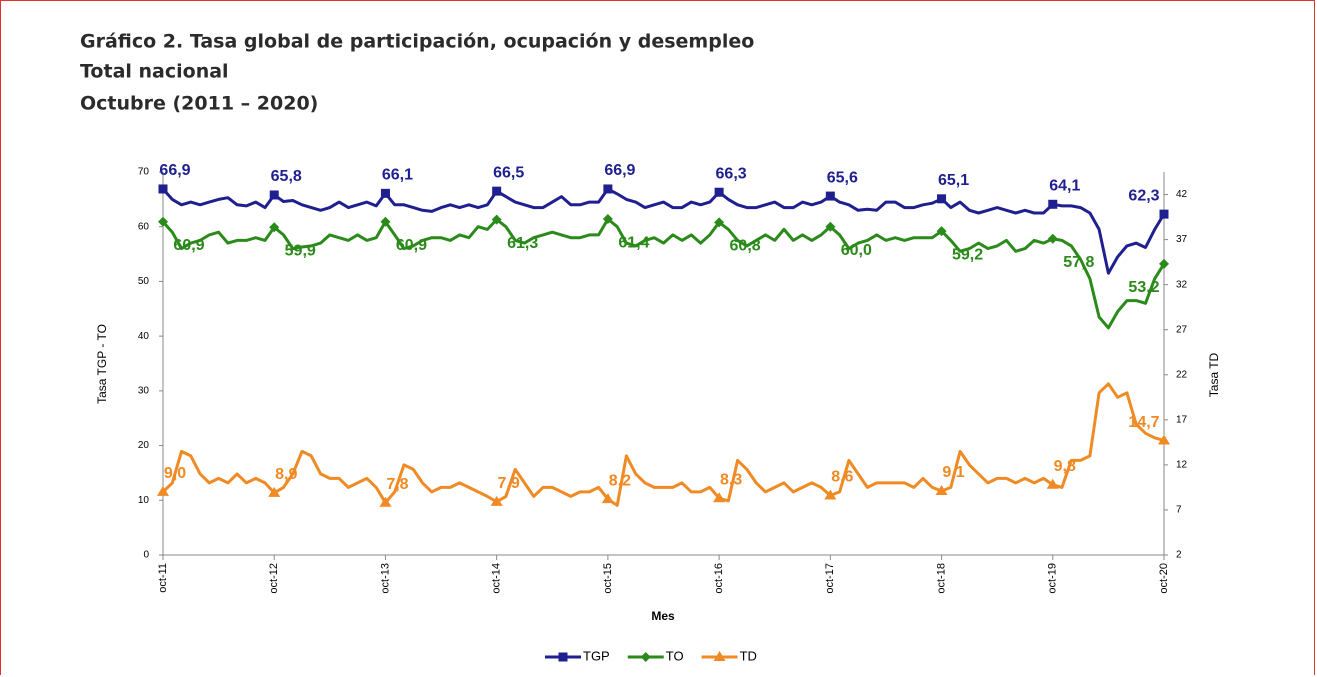 The width and height of the screenshot is (1317, 677). What do you see at coordinates (144, 336) in the screenshot?
I see `y-tick-label: 40` at bounding box center [144, 336].